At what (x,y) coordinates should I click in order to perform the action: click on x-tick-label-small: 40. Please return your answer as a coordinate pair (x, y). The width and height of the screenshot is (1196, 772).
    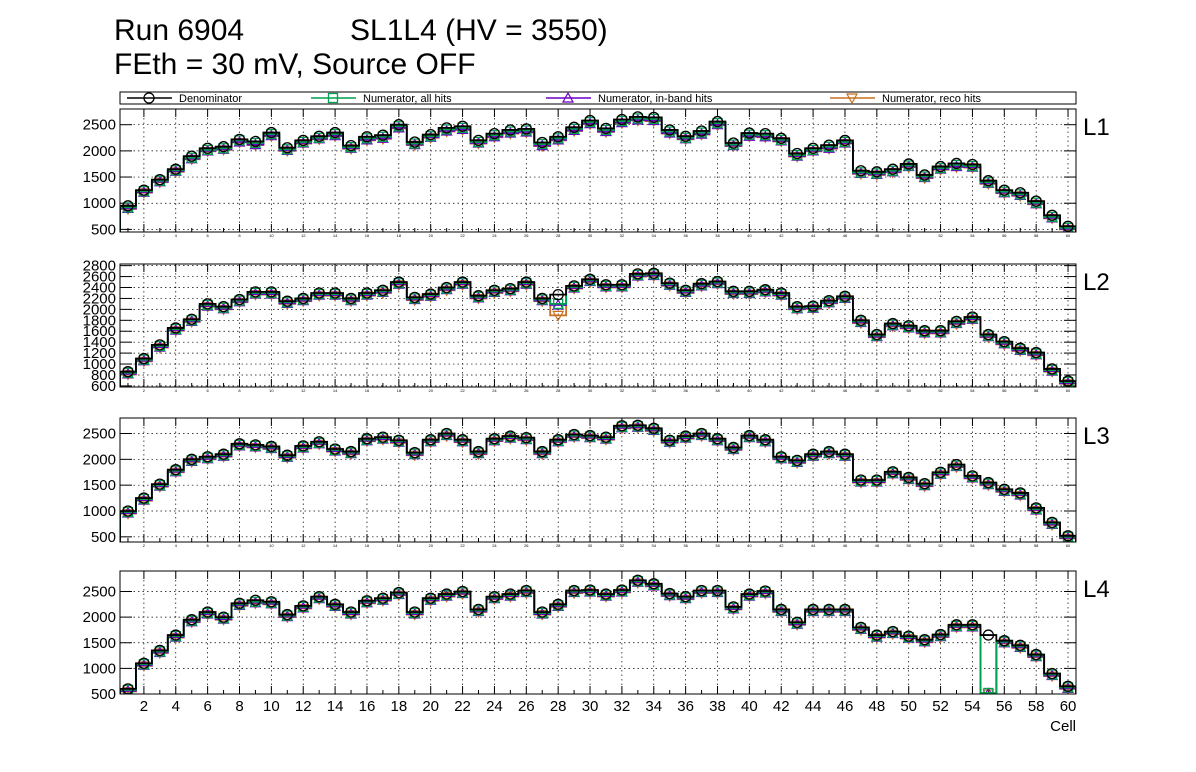
    Looking at the image, I should click on (749, 390).